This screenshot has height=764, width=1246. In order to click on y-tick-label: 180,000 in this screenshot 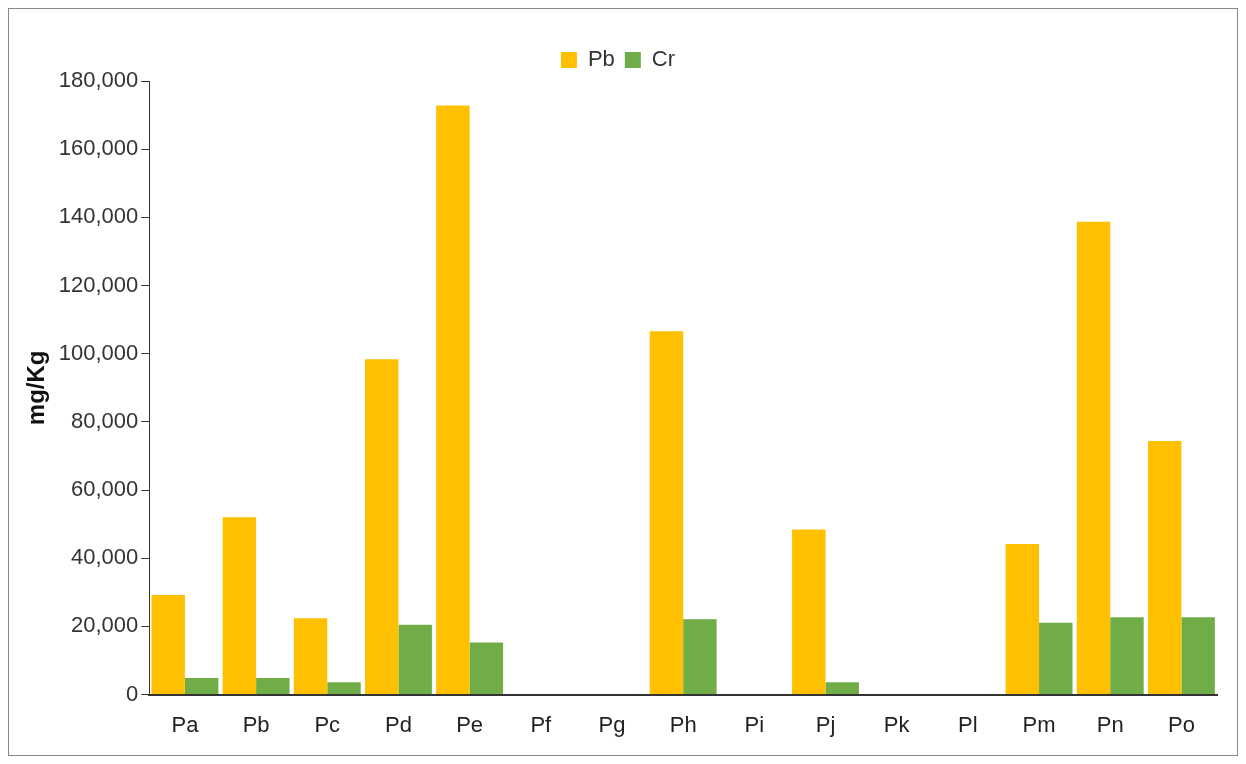, I will do `click(98, 80)`.